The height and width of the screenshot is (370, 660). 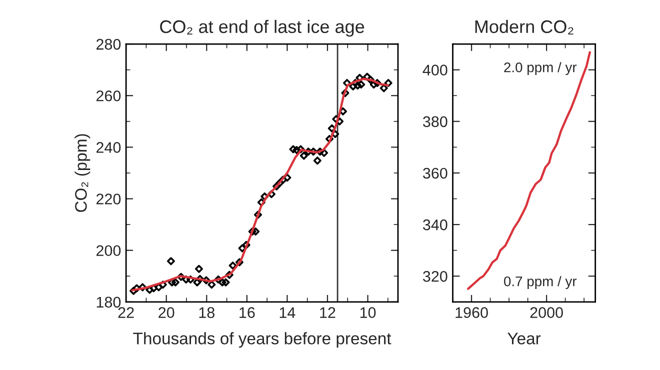 I want to click on y-tick-label: 200, so click(x=108, y=250).